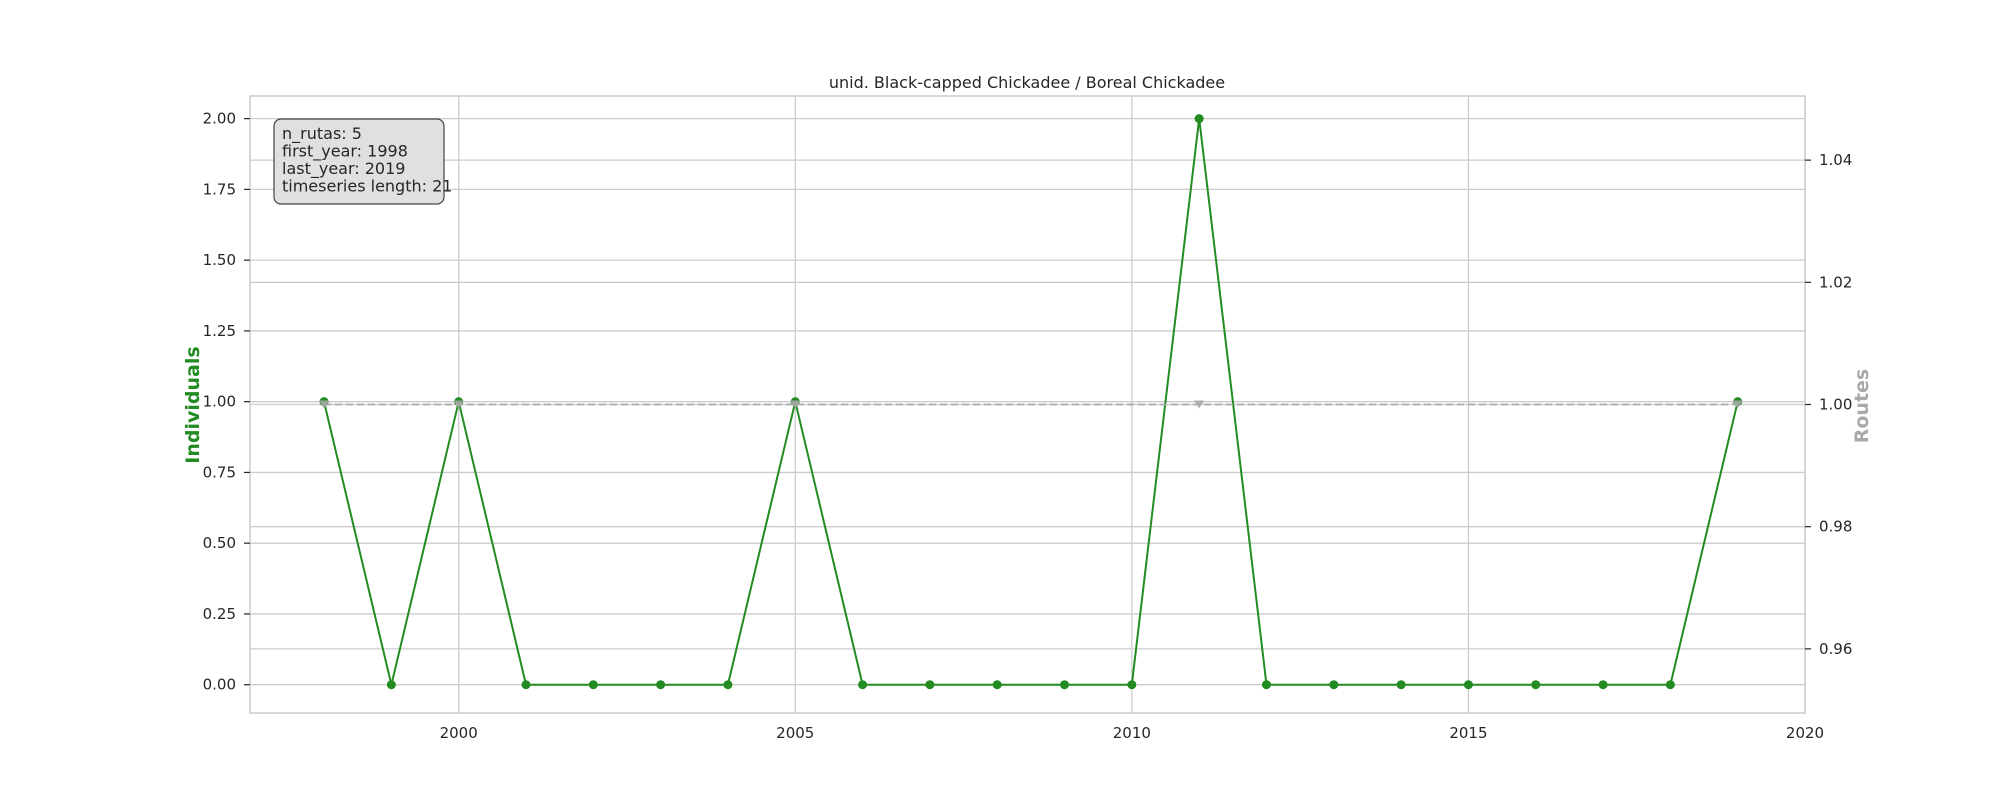 This screenshot has height=800, width=2000. What do you see at coordinates (367, 186) in the screenshot?
I see `info-line: timeseries length: 21` at bounding box center [367, 186].